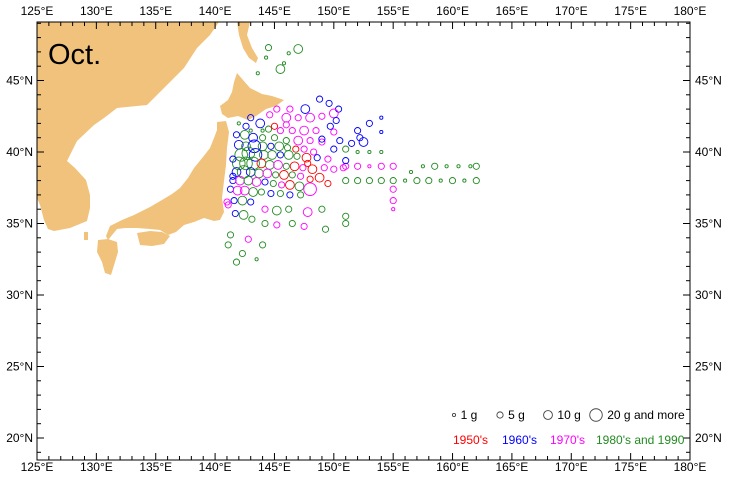 The height and width of the screenshot is (479, 730). Describe the element at coordinates (708, 224) in the screenshot. I see `lat-label-right: 35°N` at that location.